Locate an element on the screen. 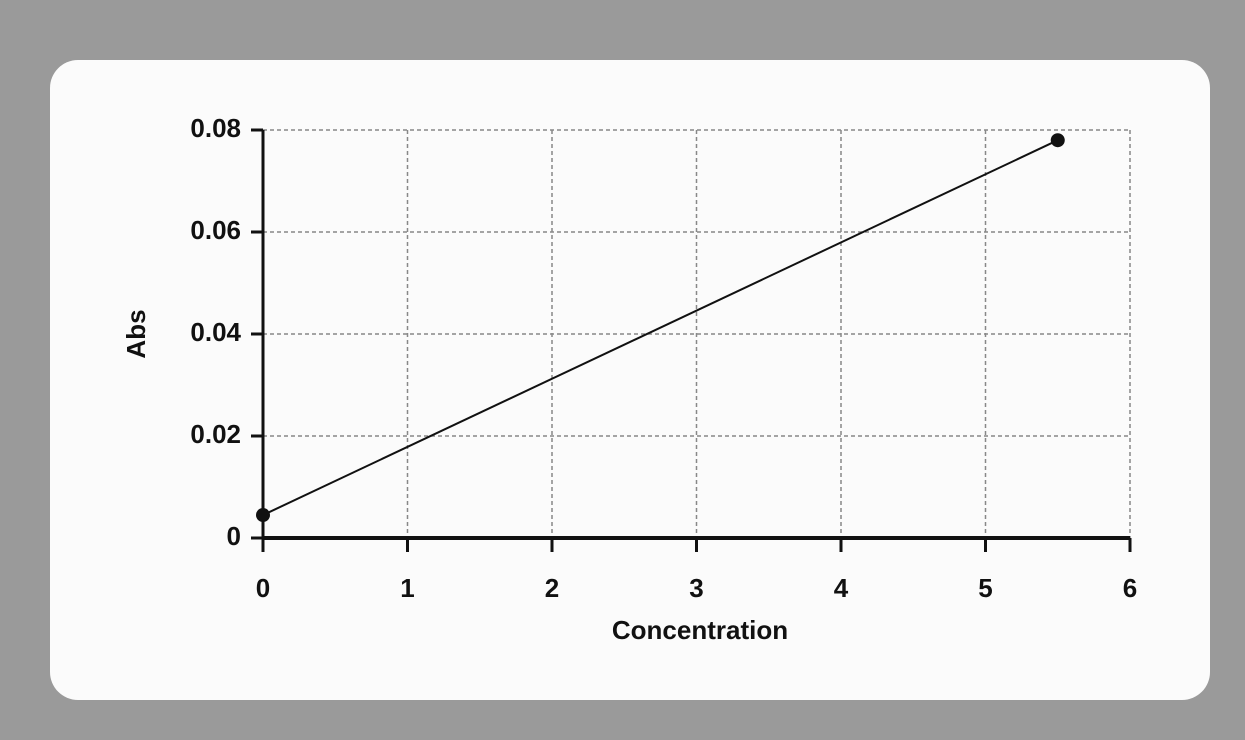 The height and width of the screenshot is (740, 1245). x-tick-label: 2 is located at coordinates (552, 588).